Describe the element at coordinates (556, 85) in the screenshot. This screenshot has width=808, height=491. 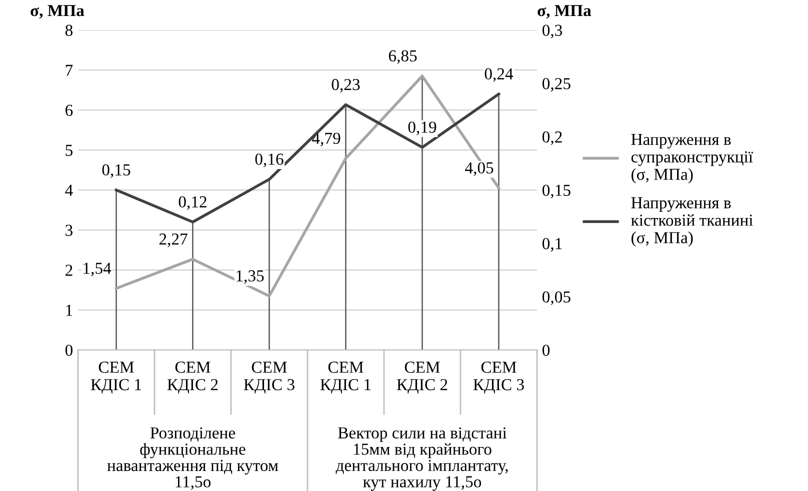
I see `y2-tick-label: 0,25` at that location.